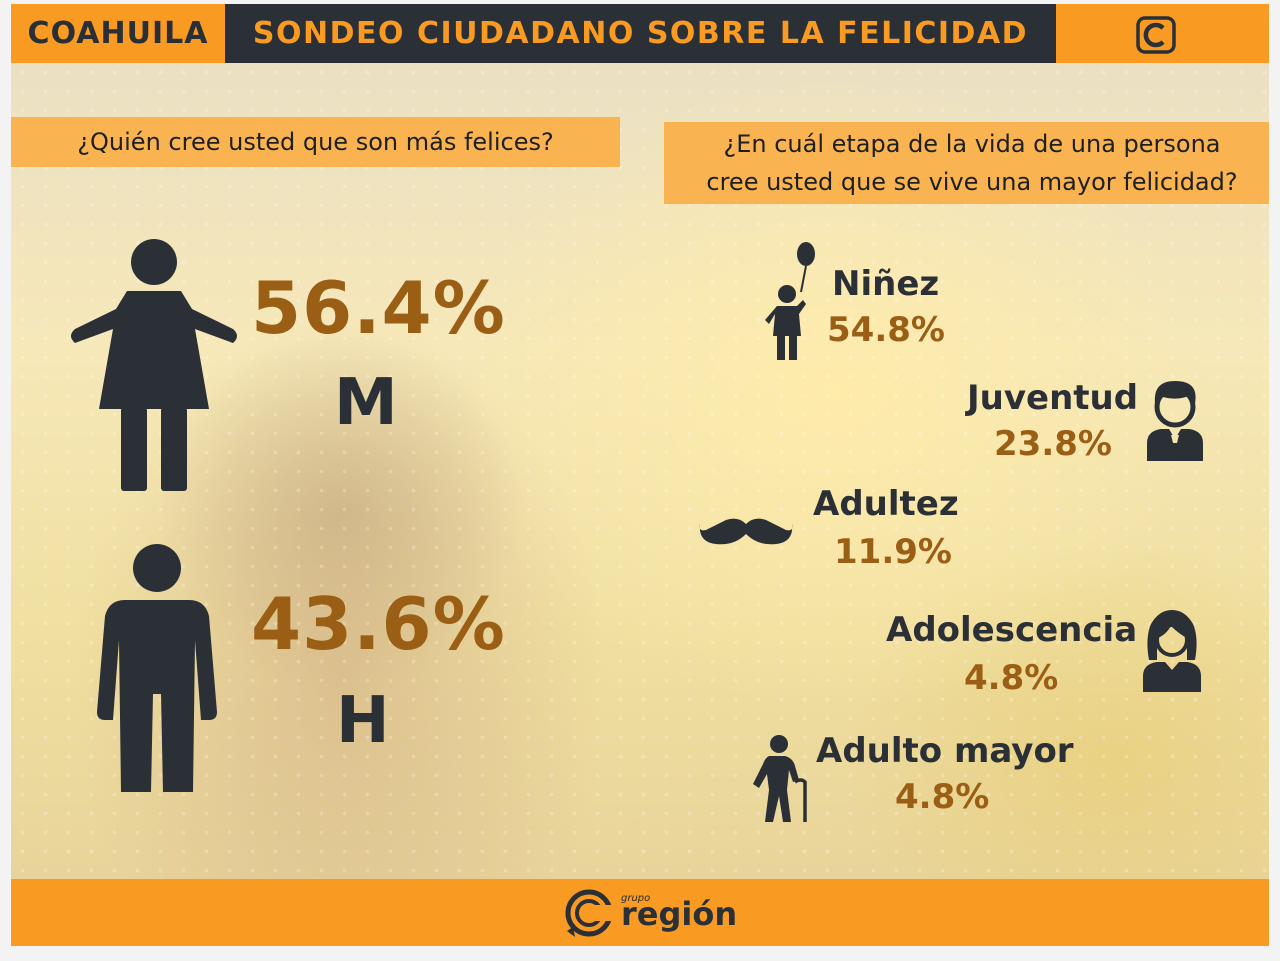  I want to click on c-logo-icon, so click(1156, 35).